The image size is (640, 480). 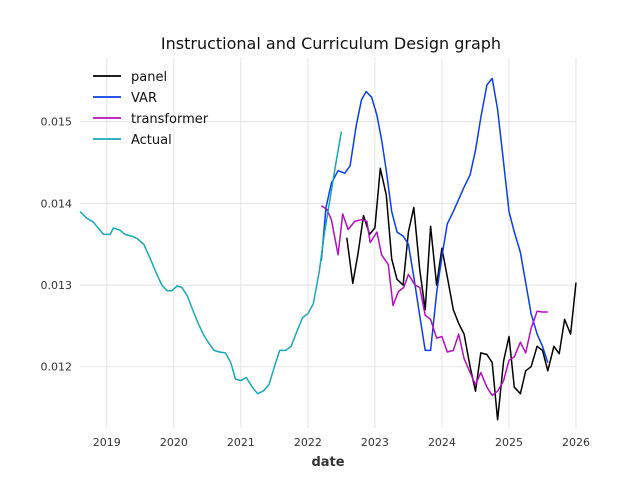 I want to click on x-tick-label: 2022, so click(x=308, y=442).